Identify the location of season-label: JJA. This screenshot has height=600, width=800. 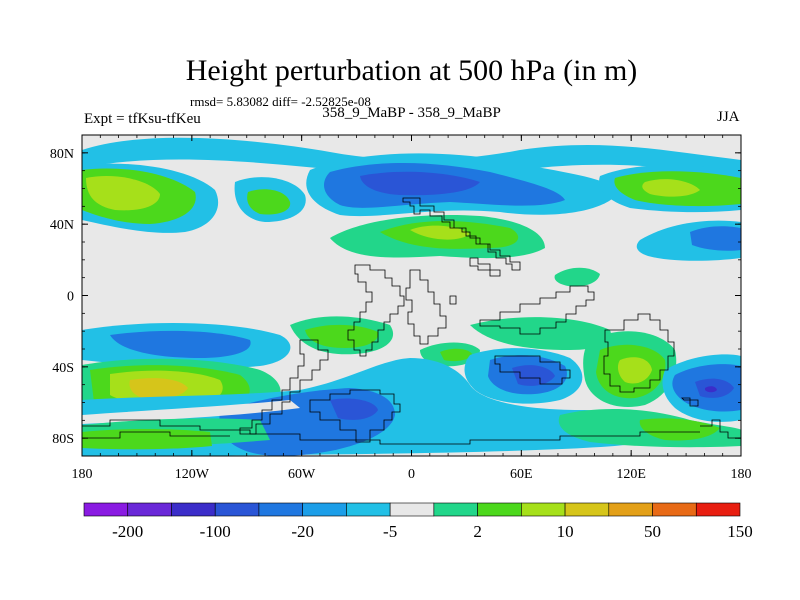
(728, 117).